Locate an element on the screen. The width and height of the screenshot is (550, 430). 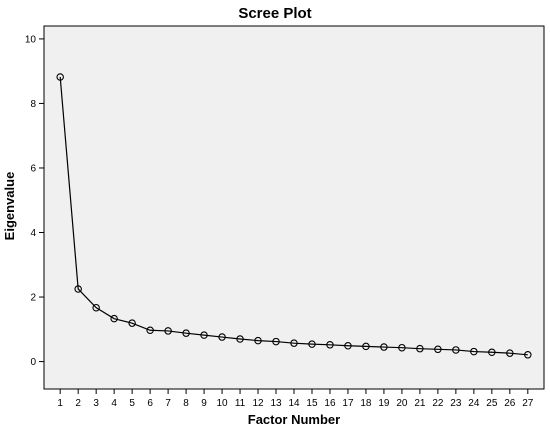
x-tick-label: 11 is located at coordinates (240, 403).